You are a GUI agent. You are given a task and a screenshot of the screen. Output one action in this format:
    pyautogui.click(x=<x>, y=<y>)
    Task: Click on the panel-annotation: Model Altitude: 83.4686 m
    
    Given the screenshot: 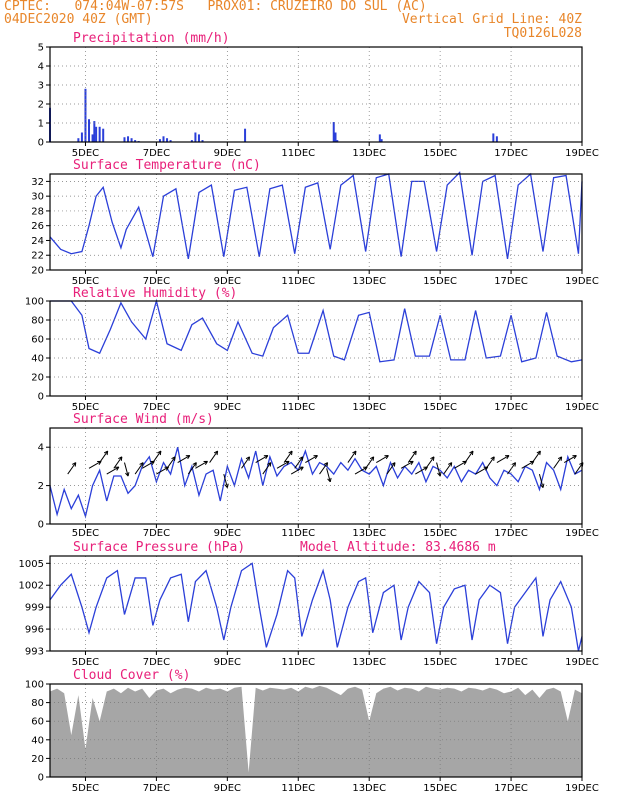 What is the action you would take?
    pyautogui.click(x=398, y=547)
    